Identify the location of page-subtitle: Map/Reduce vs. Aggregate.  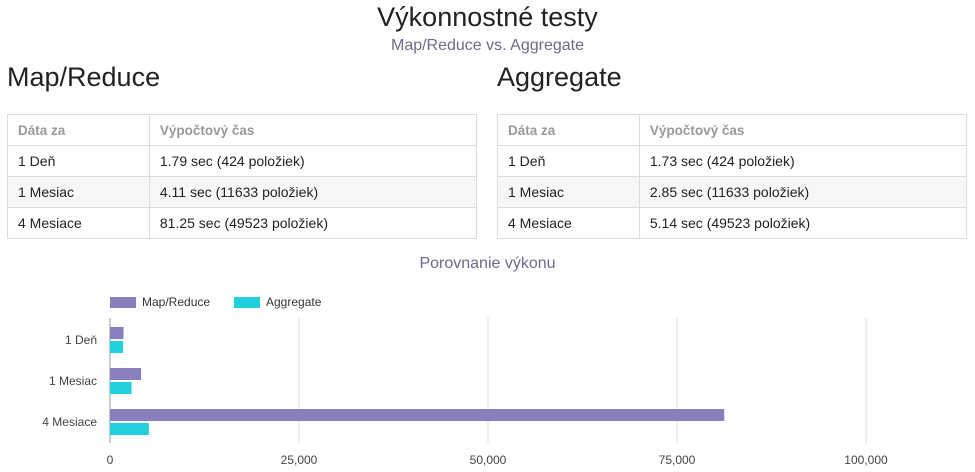
(487, 45).